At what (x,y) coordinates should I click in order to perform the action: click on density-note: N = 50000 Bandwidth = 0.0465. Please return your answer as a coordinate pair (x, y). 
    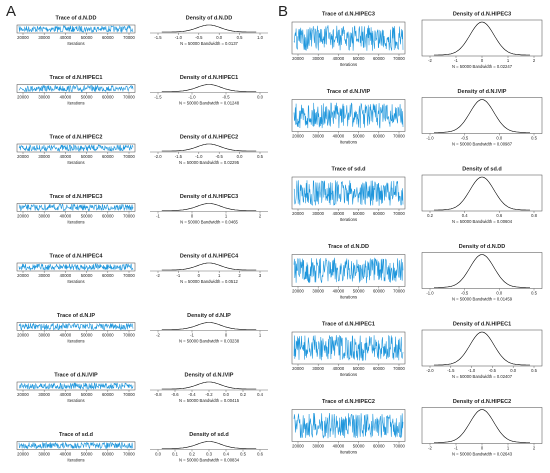
    Looking at the image, I should click on (209, 222).